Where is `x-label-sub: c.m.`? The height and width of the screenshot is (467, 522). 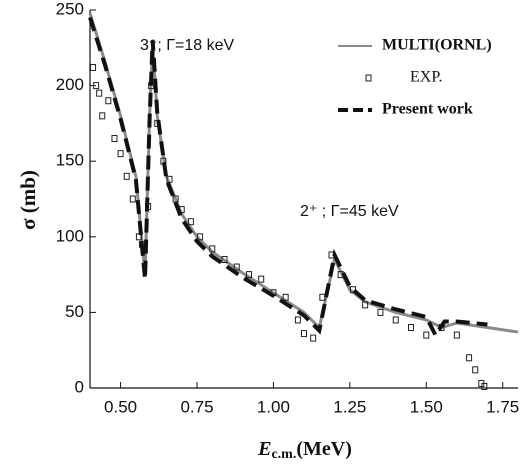 x-label-sub: c.m. is located at coordinates (283, 454).